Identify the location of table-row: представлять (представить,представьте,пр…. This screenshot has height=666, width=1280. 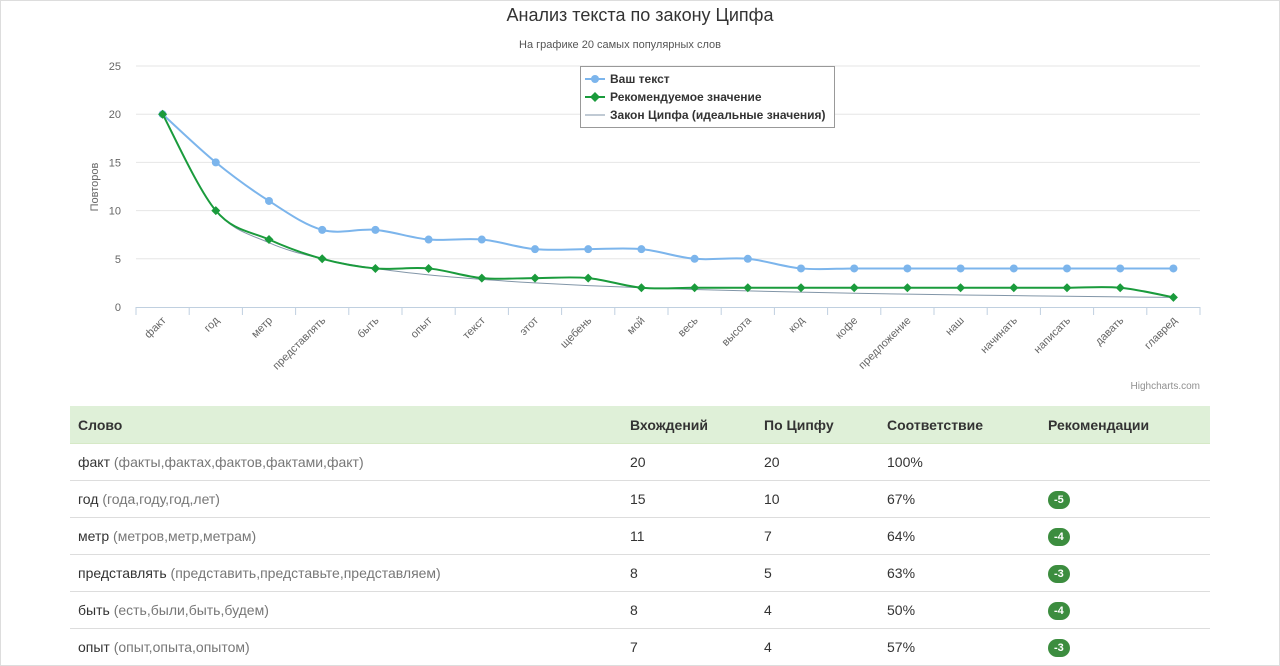
(640, 573).